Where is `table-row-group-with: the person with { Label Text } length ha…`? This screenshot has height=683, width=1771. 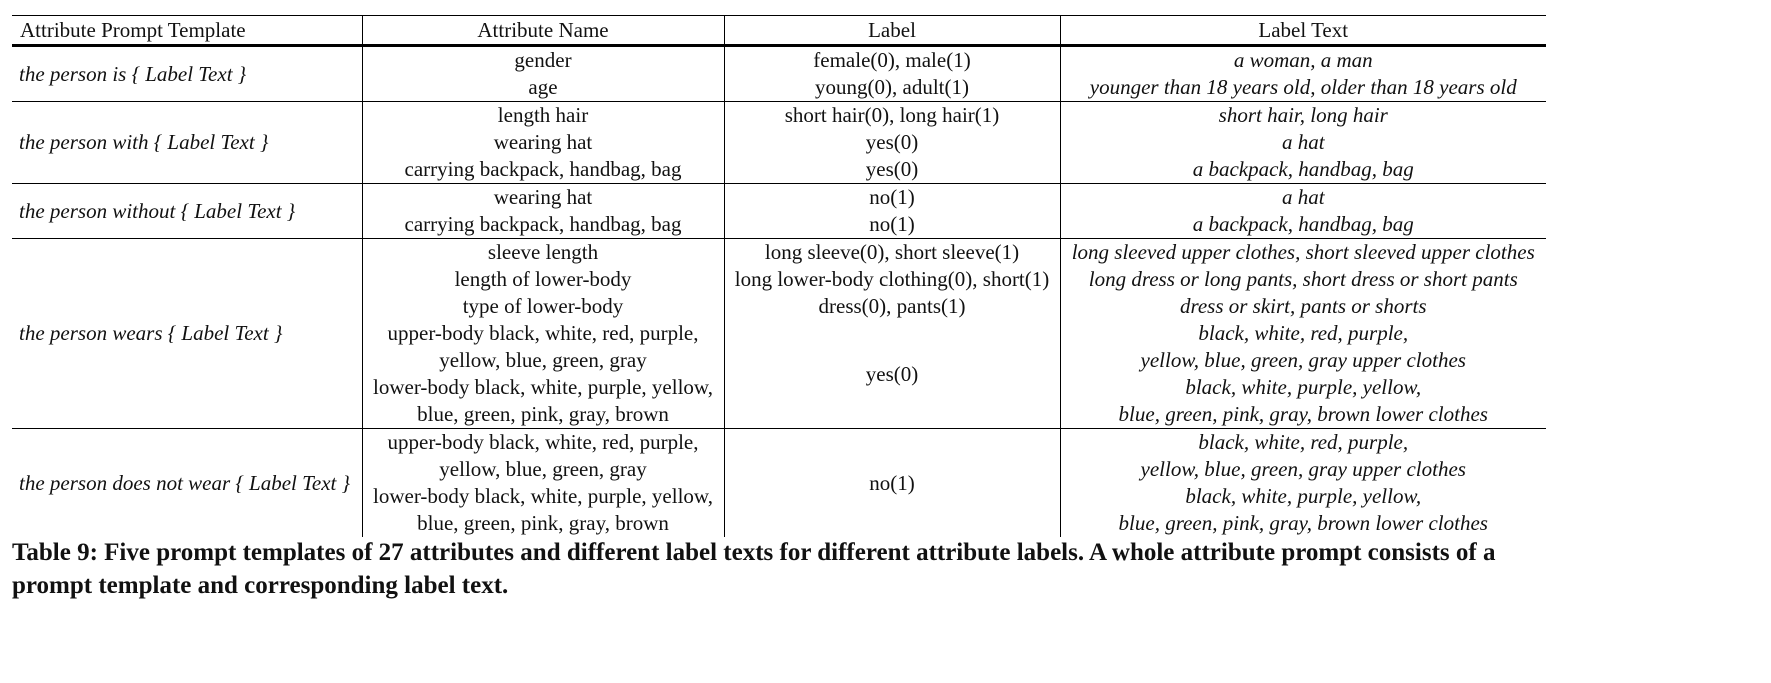 table-row-group-with: the person with { Label Text } length ha… is located at coordinates (779, 142).